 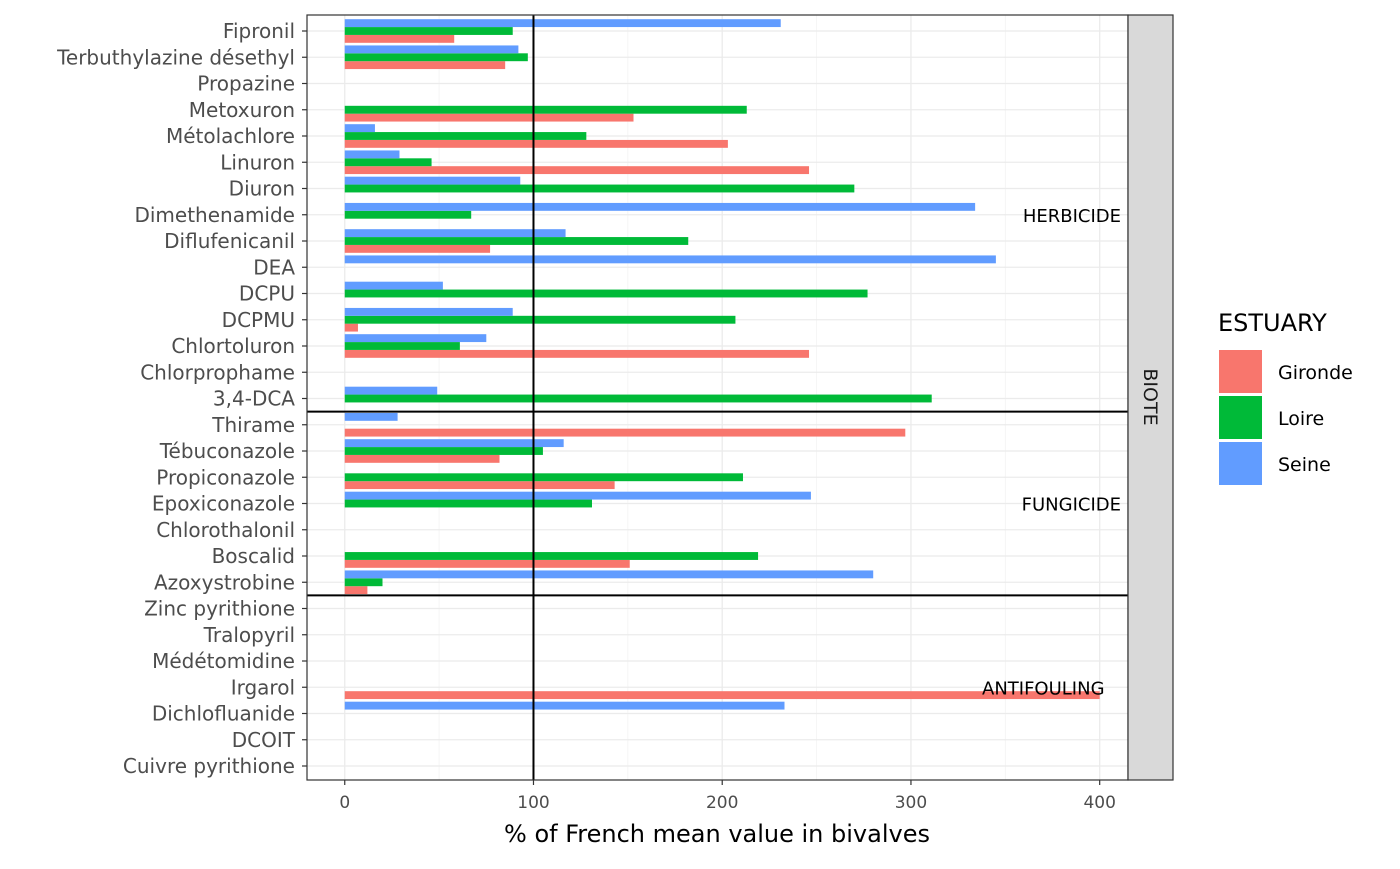 What do you see at coordinates (264, 740) in the screenshot?
I see `y-axis-label: DCOIT` at bounding box center [264, 740].